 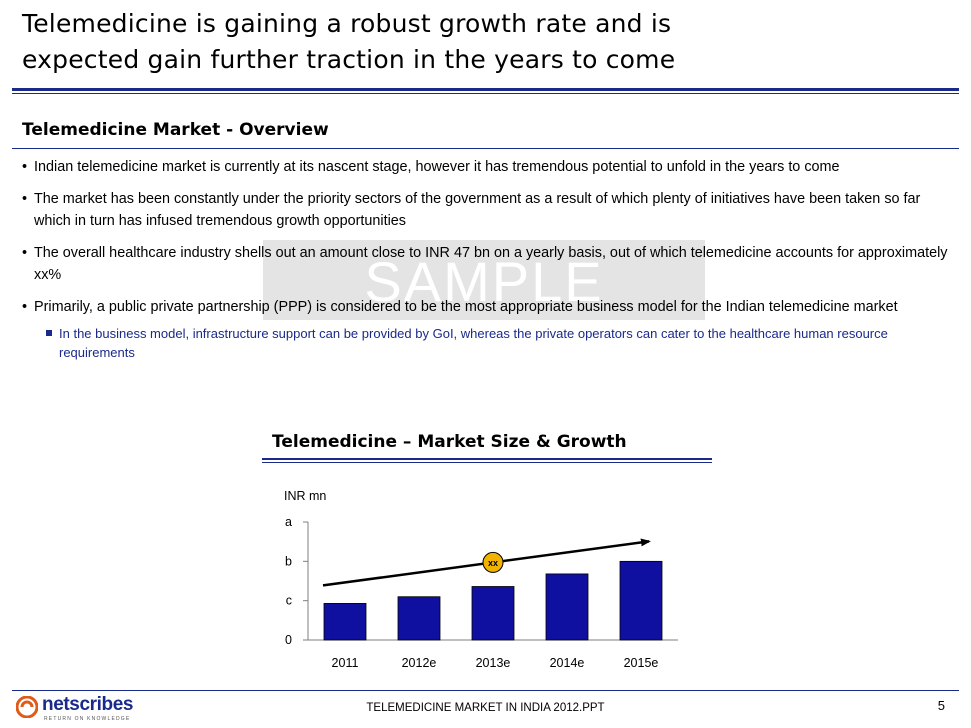 What do you see at coordinates (567, 607) in the screenshot?
I see `bar-2014e` at bounding box center [567, 607].